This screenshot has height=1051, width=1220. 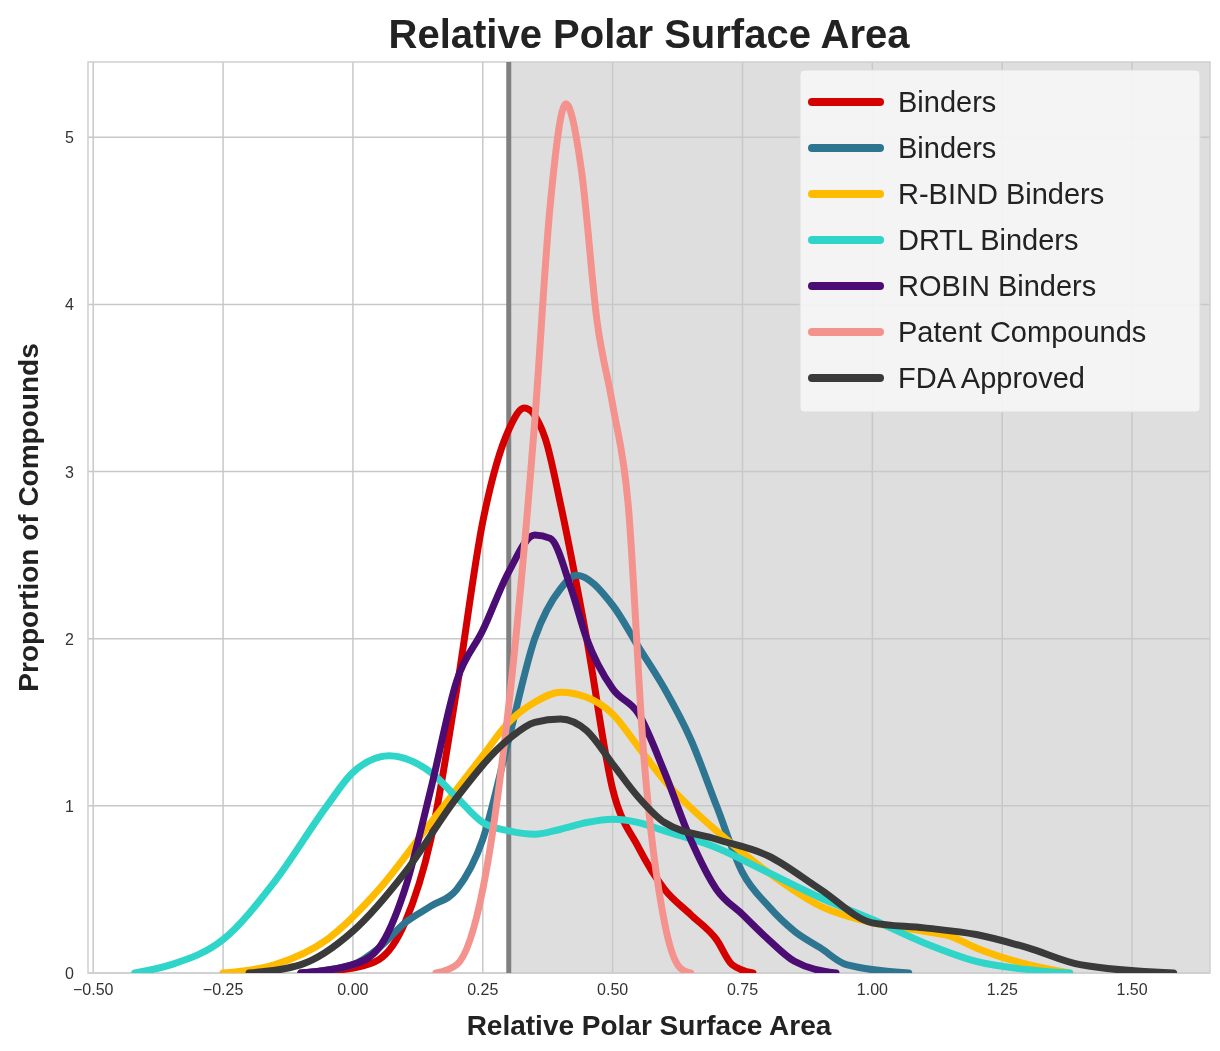 What do you see at coordinates (28, 517) in the screenshot?
I see `y-axis-title: Proportion of Compounds` at bounding box center [28, 517].